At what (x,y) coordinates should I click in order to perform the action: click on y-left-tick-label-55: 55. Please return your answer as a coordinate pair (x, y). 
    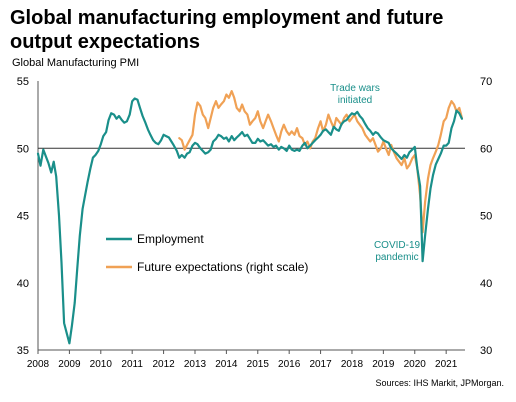
    Looking at the image, I should click on (23, 82).